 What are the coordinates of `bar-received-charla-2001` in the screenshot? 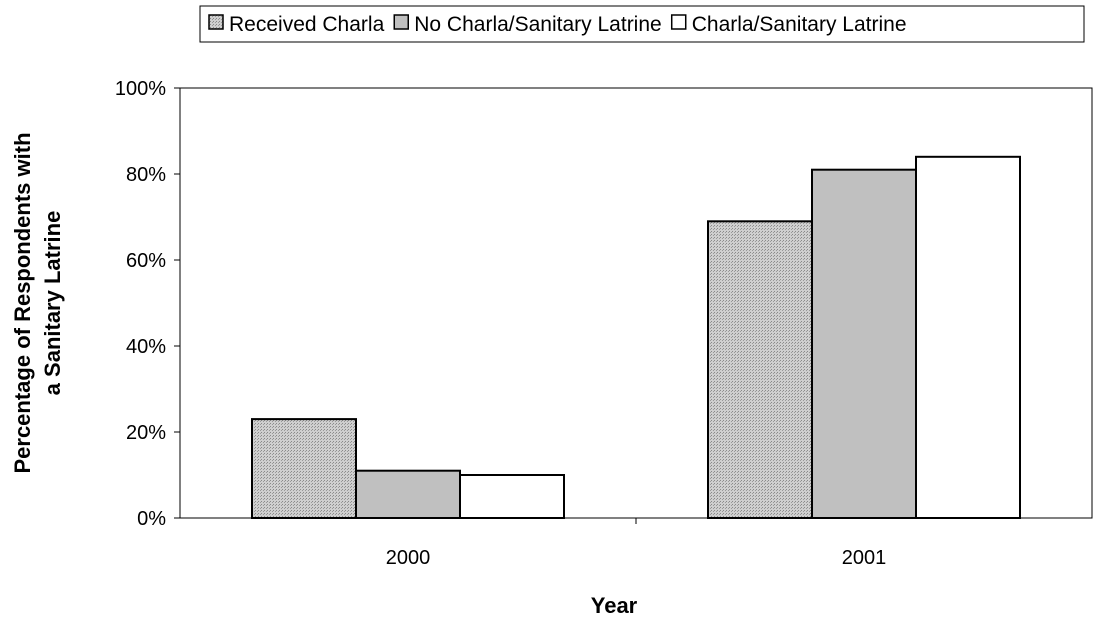 It's located at (760, 370).